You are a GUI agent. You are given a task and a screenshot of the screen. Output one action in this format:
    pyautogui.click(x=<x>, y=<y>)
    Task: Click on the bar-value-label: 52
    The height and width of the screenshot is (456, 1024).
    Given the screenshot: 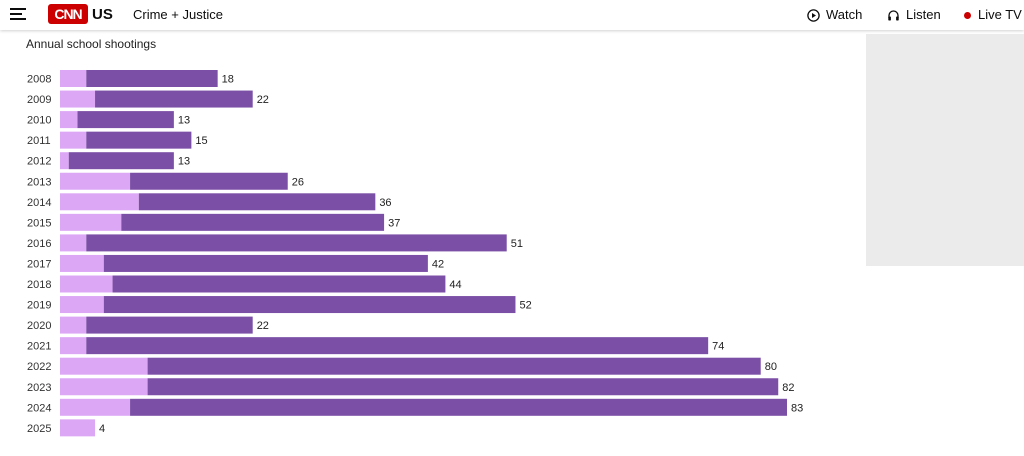 What is the action you would take?
    pyautogui.click(x=525, y=306)
    